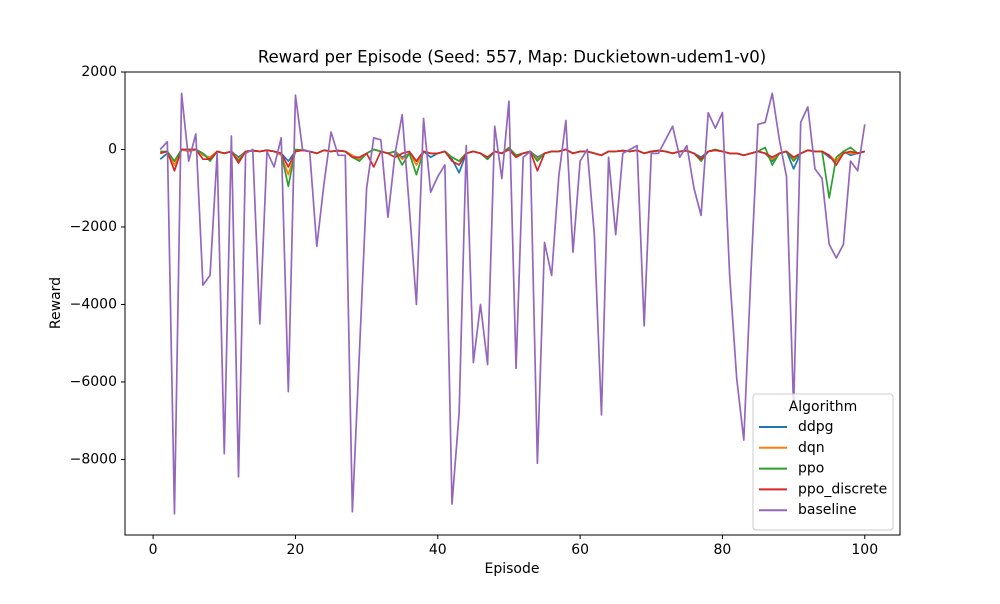  What do you see at coordinates (823, 407) in the screenshot?
I see `legend-title: Algorithm` at bounding box center [823, 407].